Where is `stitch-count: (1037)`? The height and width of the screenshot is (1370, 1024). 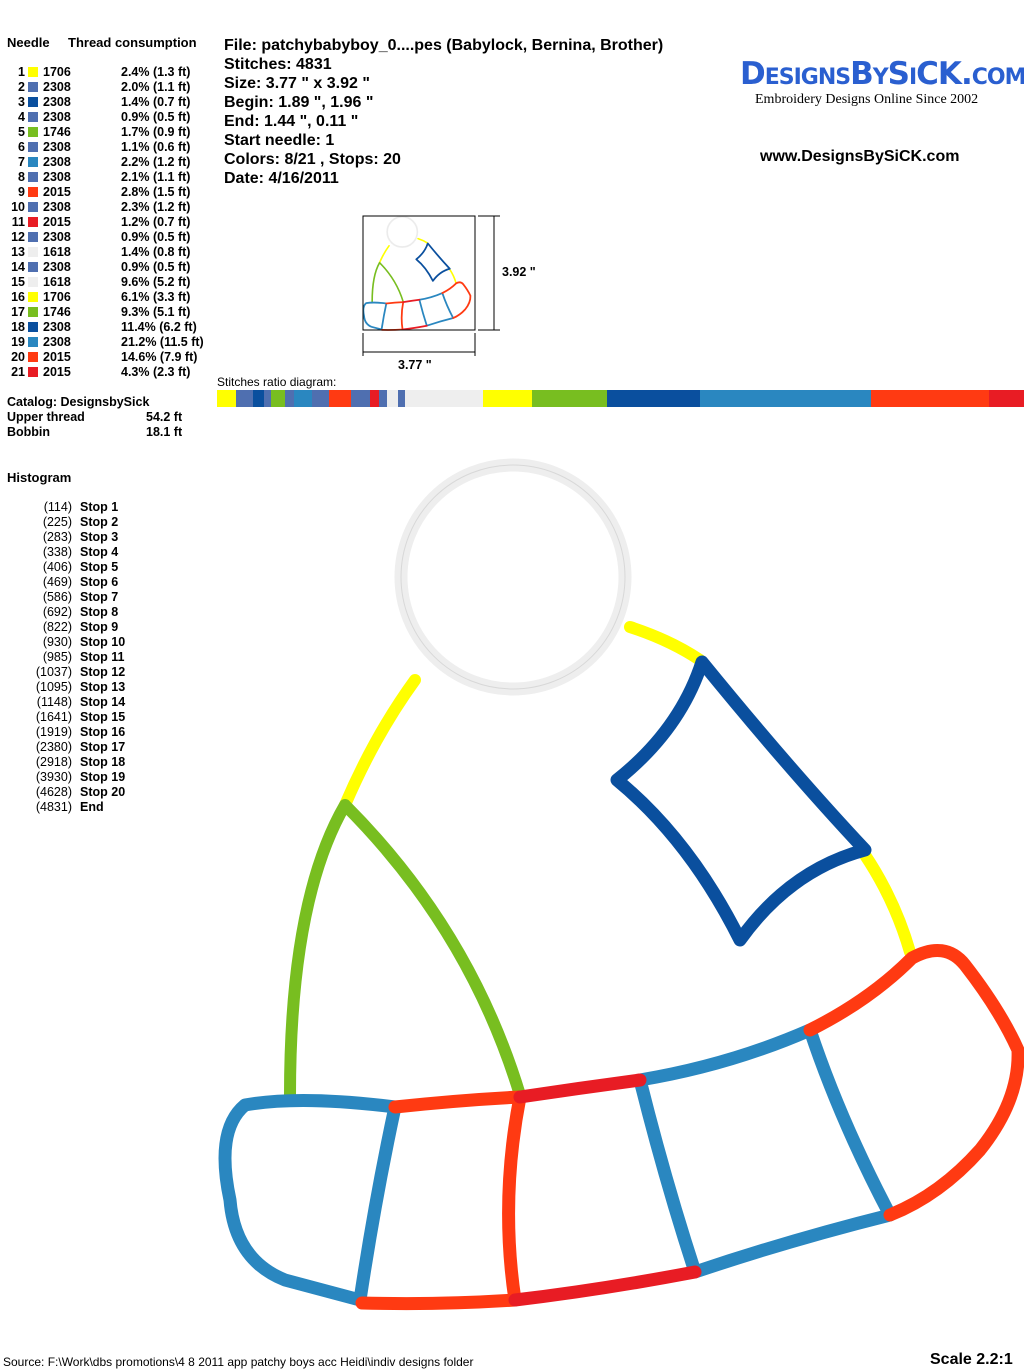
stitch-count: (1037) is located at coordinates (53, 672).